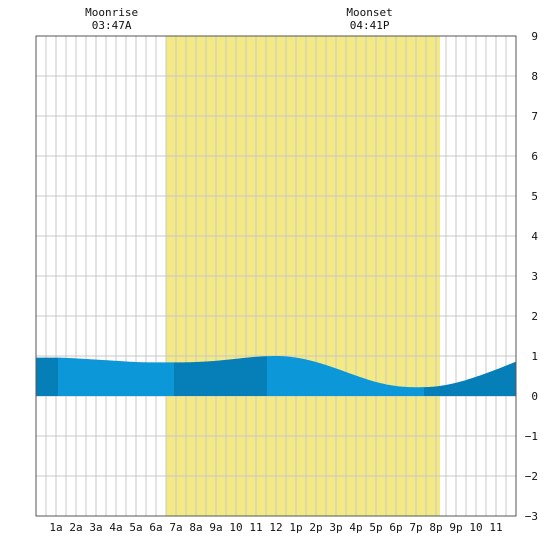  What do you see at coordinates (455, 527) in the screenshot?
I see `x-tick-label: 9p` at bounding box center [455, 527].